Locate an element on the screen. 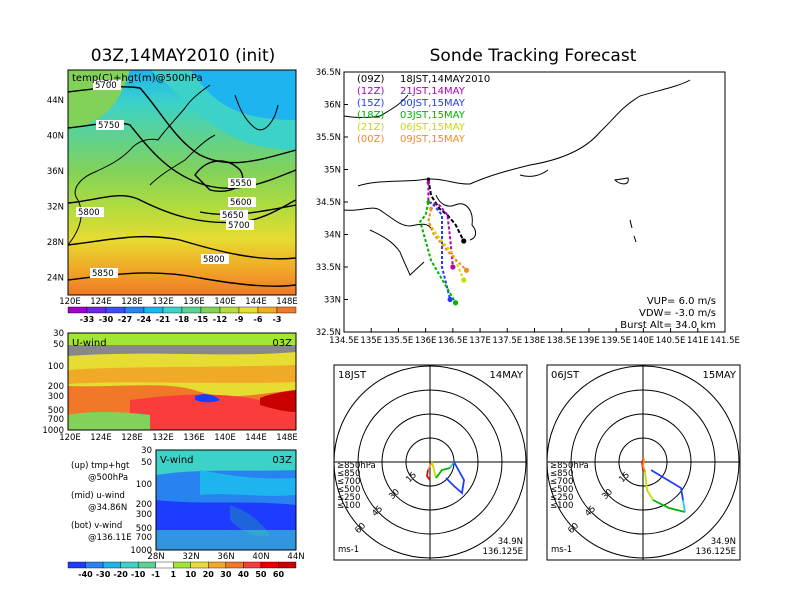  lat-tick: 32N is located at coordinates (190, 557).